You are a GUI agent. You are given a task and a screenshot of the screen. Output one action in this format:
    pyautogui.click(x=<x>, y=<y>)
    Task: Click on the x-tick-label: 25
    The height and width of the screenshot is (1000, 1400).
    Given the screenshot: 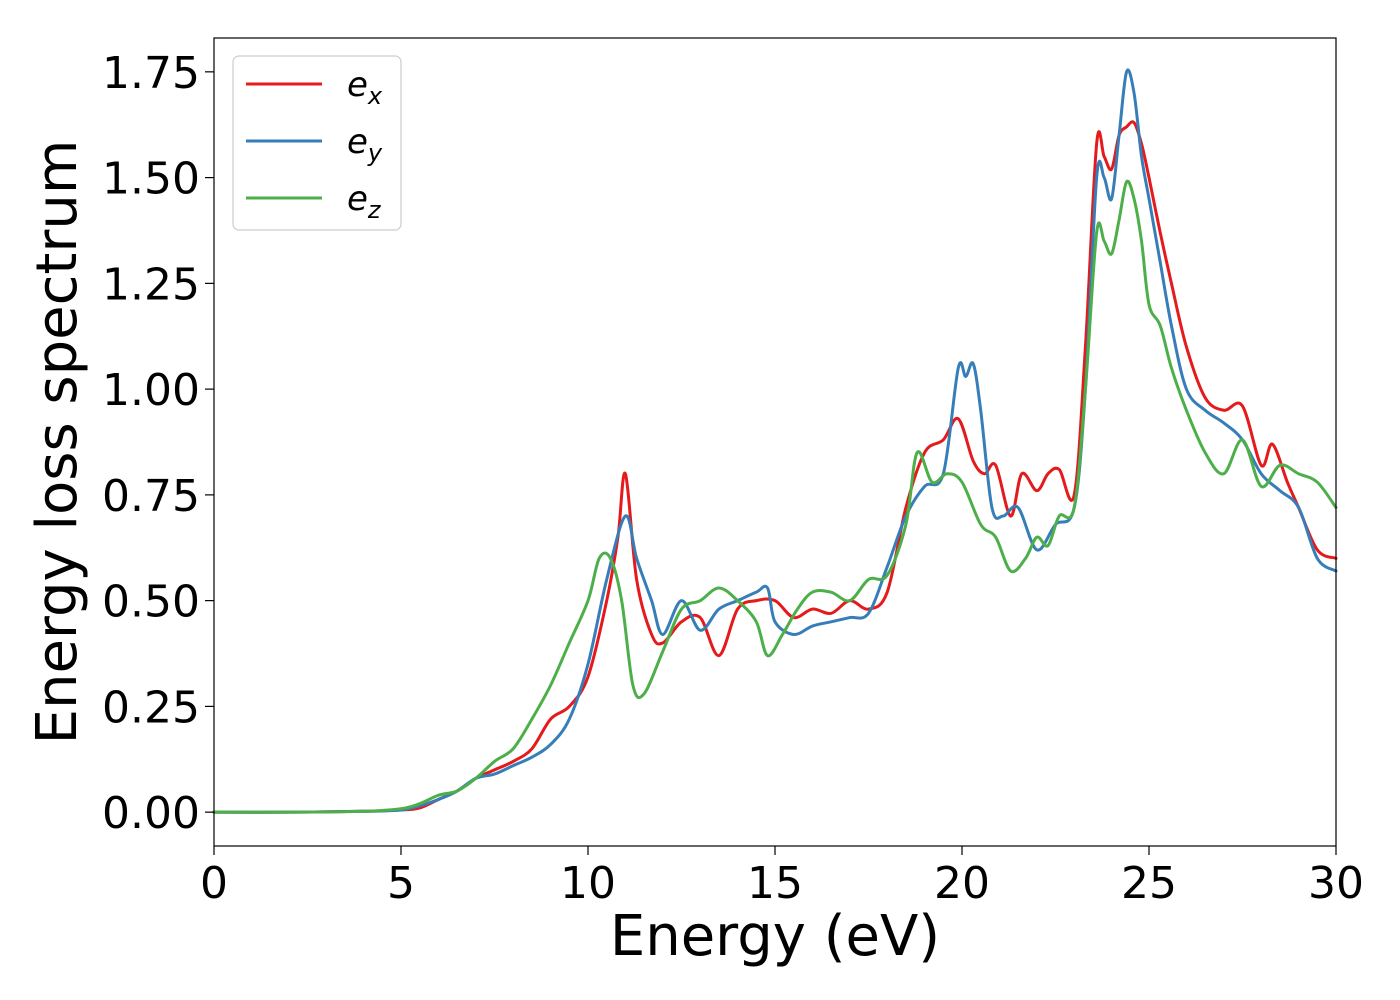 What is the action you would take?
    pyautogui.click(x=1149, y=883)
    